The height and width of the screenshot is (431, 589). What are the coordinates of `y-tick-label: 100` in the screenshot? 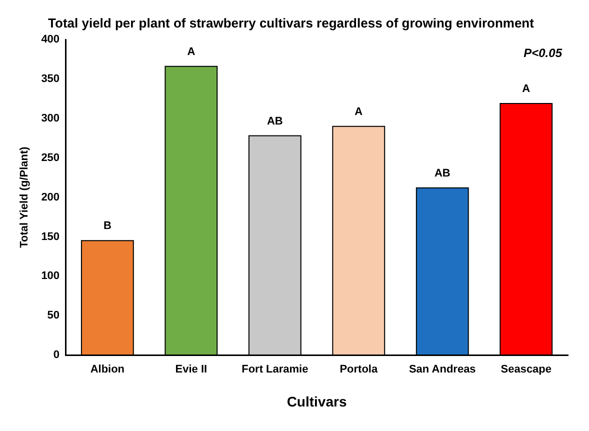 It's located at (50, 276).